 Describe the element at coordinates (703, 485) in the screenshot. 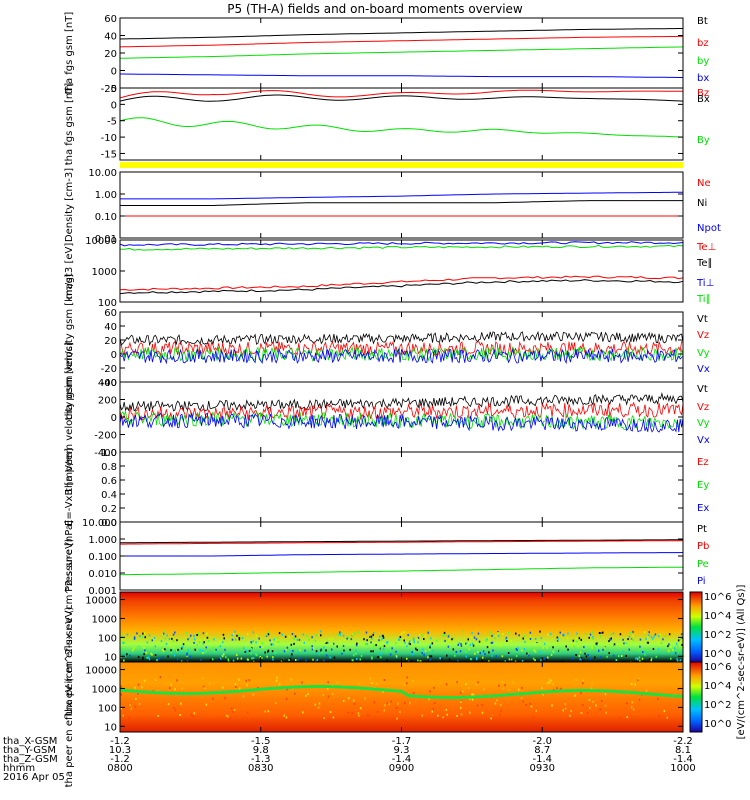

I see `legend-Ey: Ey` at that location.